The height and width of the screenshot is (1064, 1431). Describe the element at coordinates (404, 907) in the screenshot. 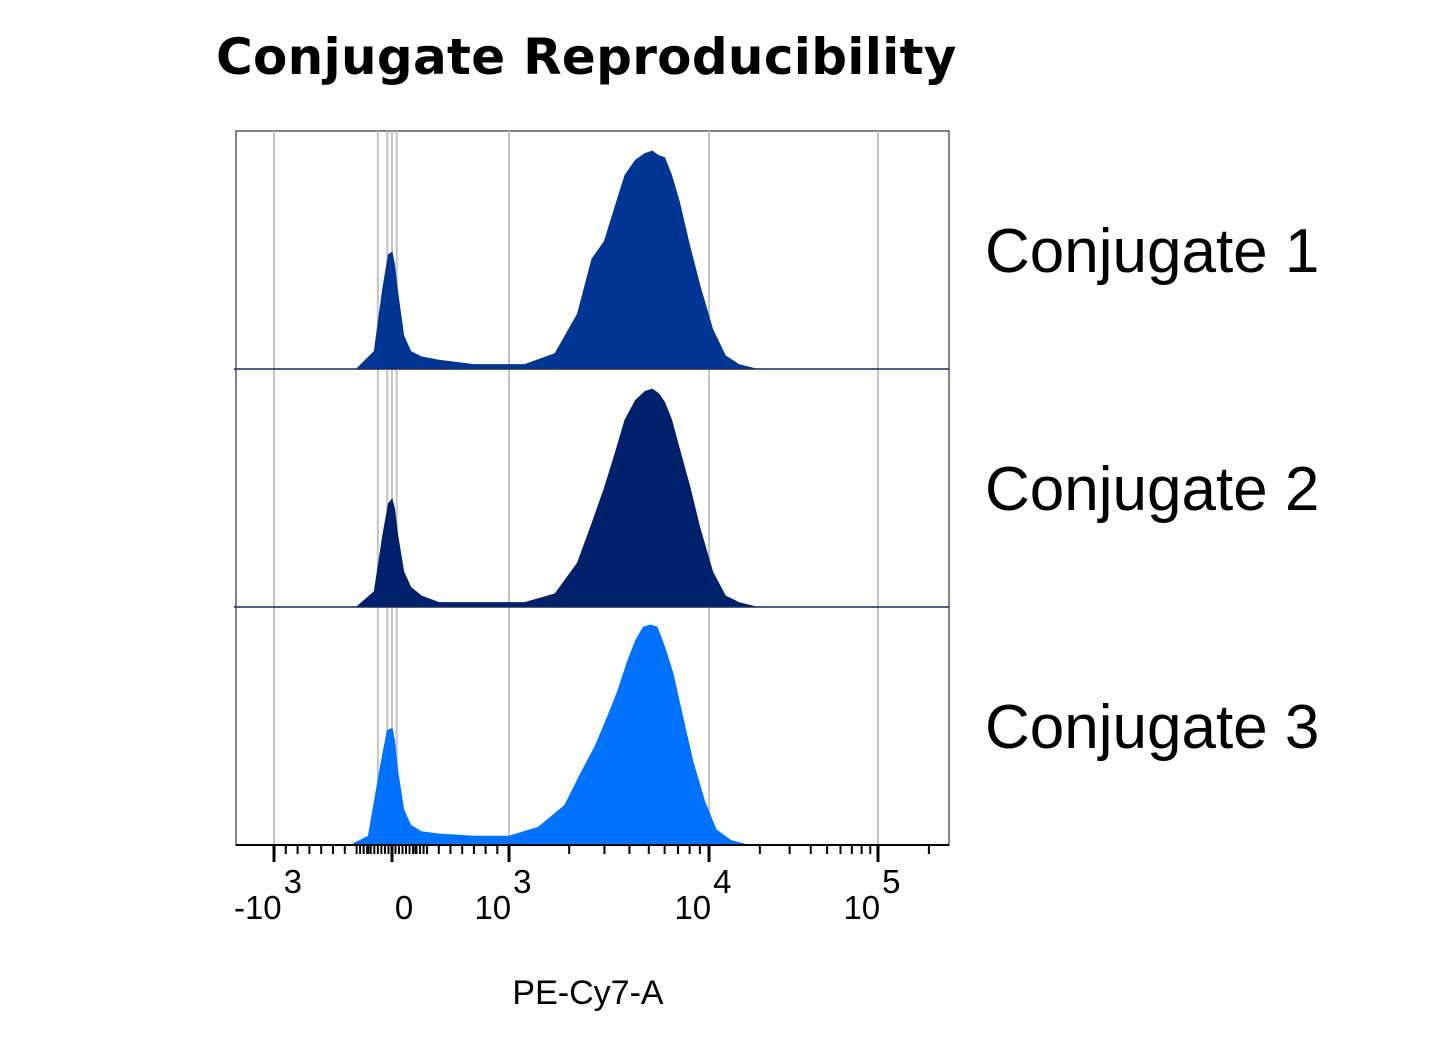

I see `tick-label-2: 0` at that location.